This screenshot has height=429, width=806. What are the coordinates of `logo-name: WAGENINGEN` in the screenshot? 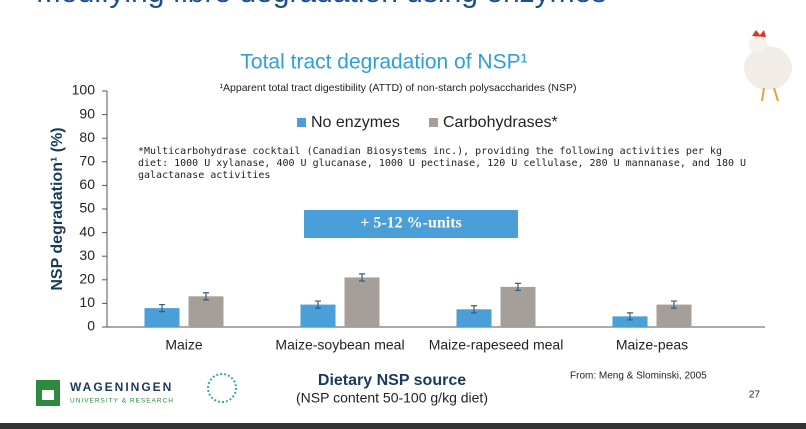 It's located at (121, 387).